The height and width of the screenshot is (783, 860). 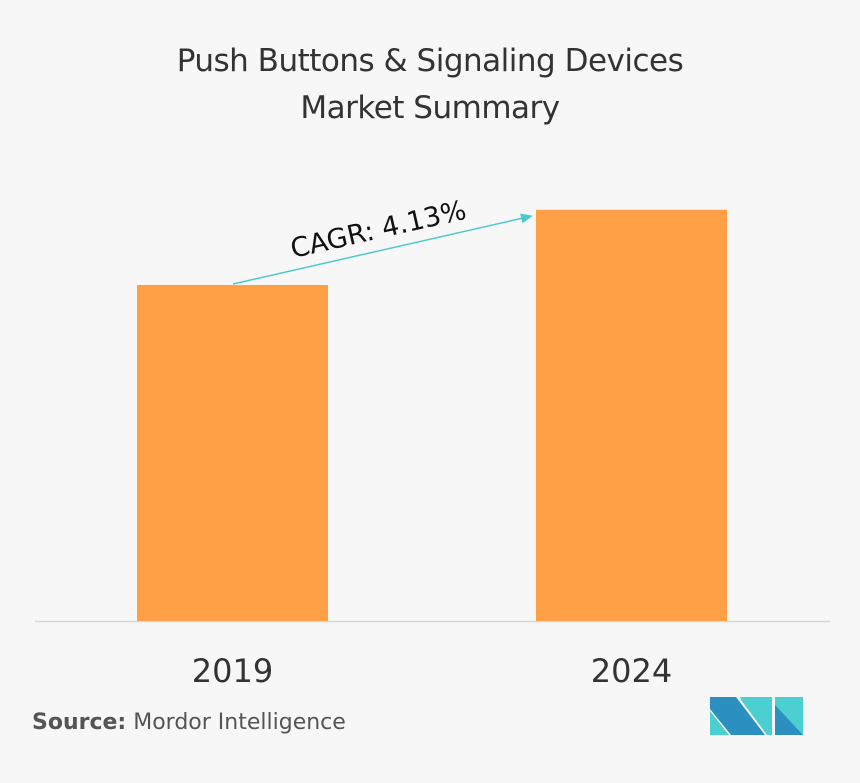 I want to click on source-text: Mordor Intelligence, so click(x=239, y=722).